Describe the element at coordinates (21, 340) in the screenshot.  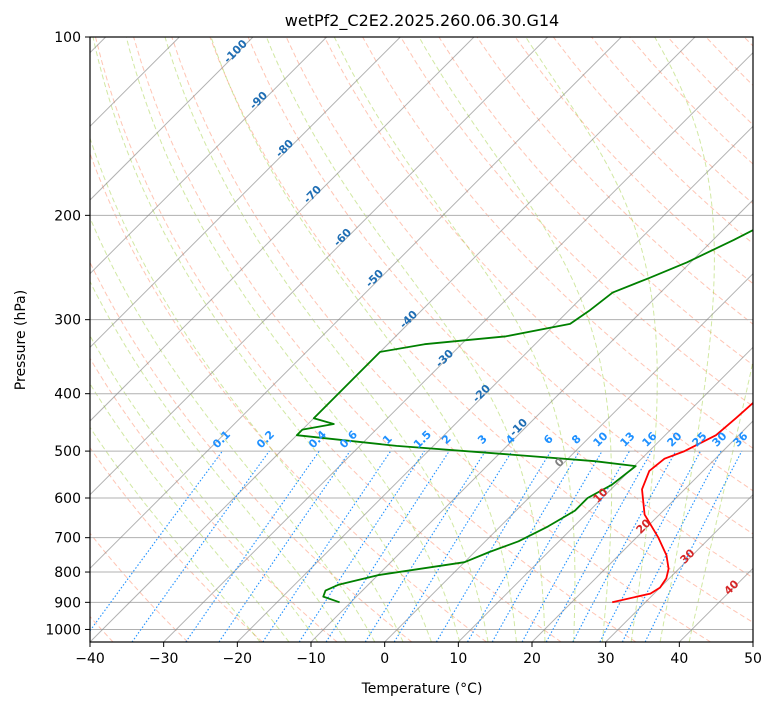
I see `y-axis-label: Pressure (hPa)` at that location.